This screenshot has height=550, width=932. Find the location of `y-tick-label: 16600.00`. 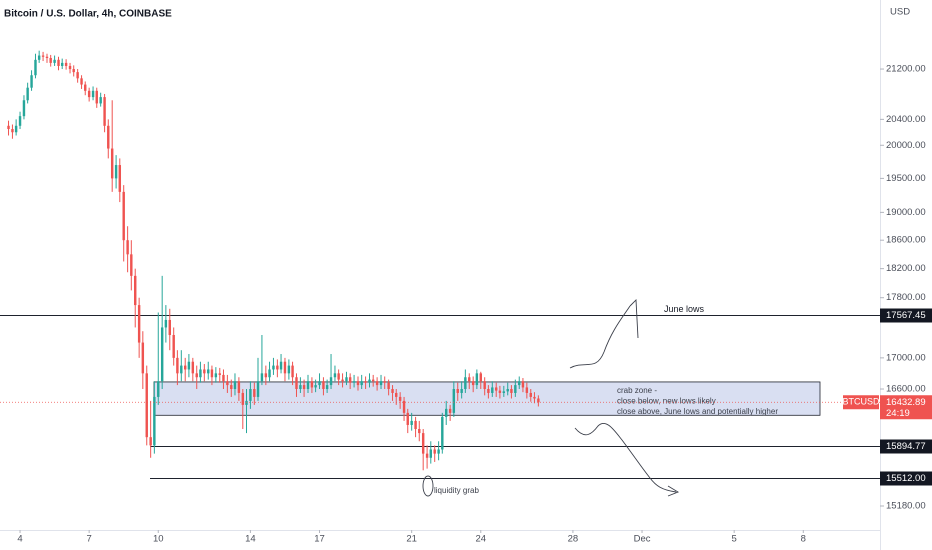

y-tick-label: 16600.00 is located at coordinates (906, 389).